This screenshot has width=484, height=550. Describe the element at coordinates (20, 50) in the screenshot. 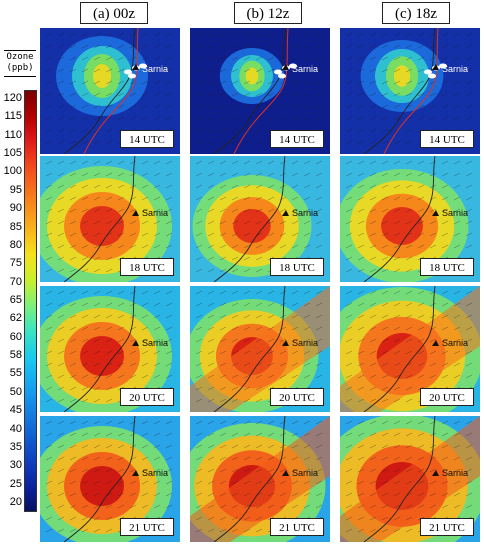

I see `colorbar-title-rule` at that location.